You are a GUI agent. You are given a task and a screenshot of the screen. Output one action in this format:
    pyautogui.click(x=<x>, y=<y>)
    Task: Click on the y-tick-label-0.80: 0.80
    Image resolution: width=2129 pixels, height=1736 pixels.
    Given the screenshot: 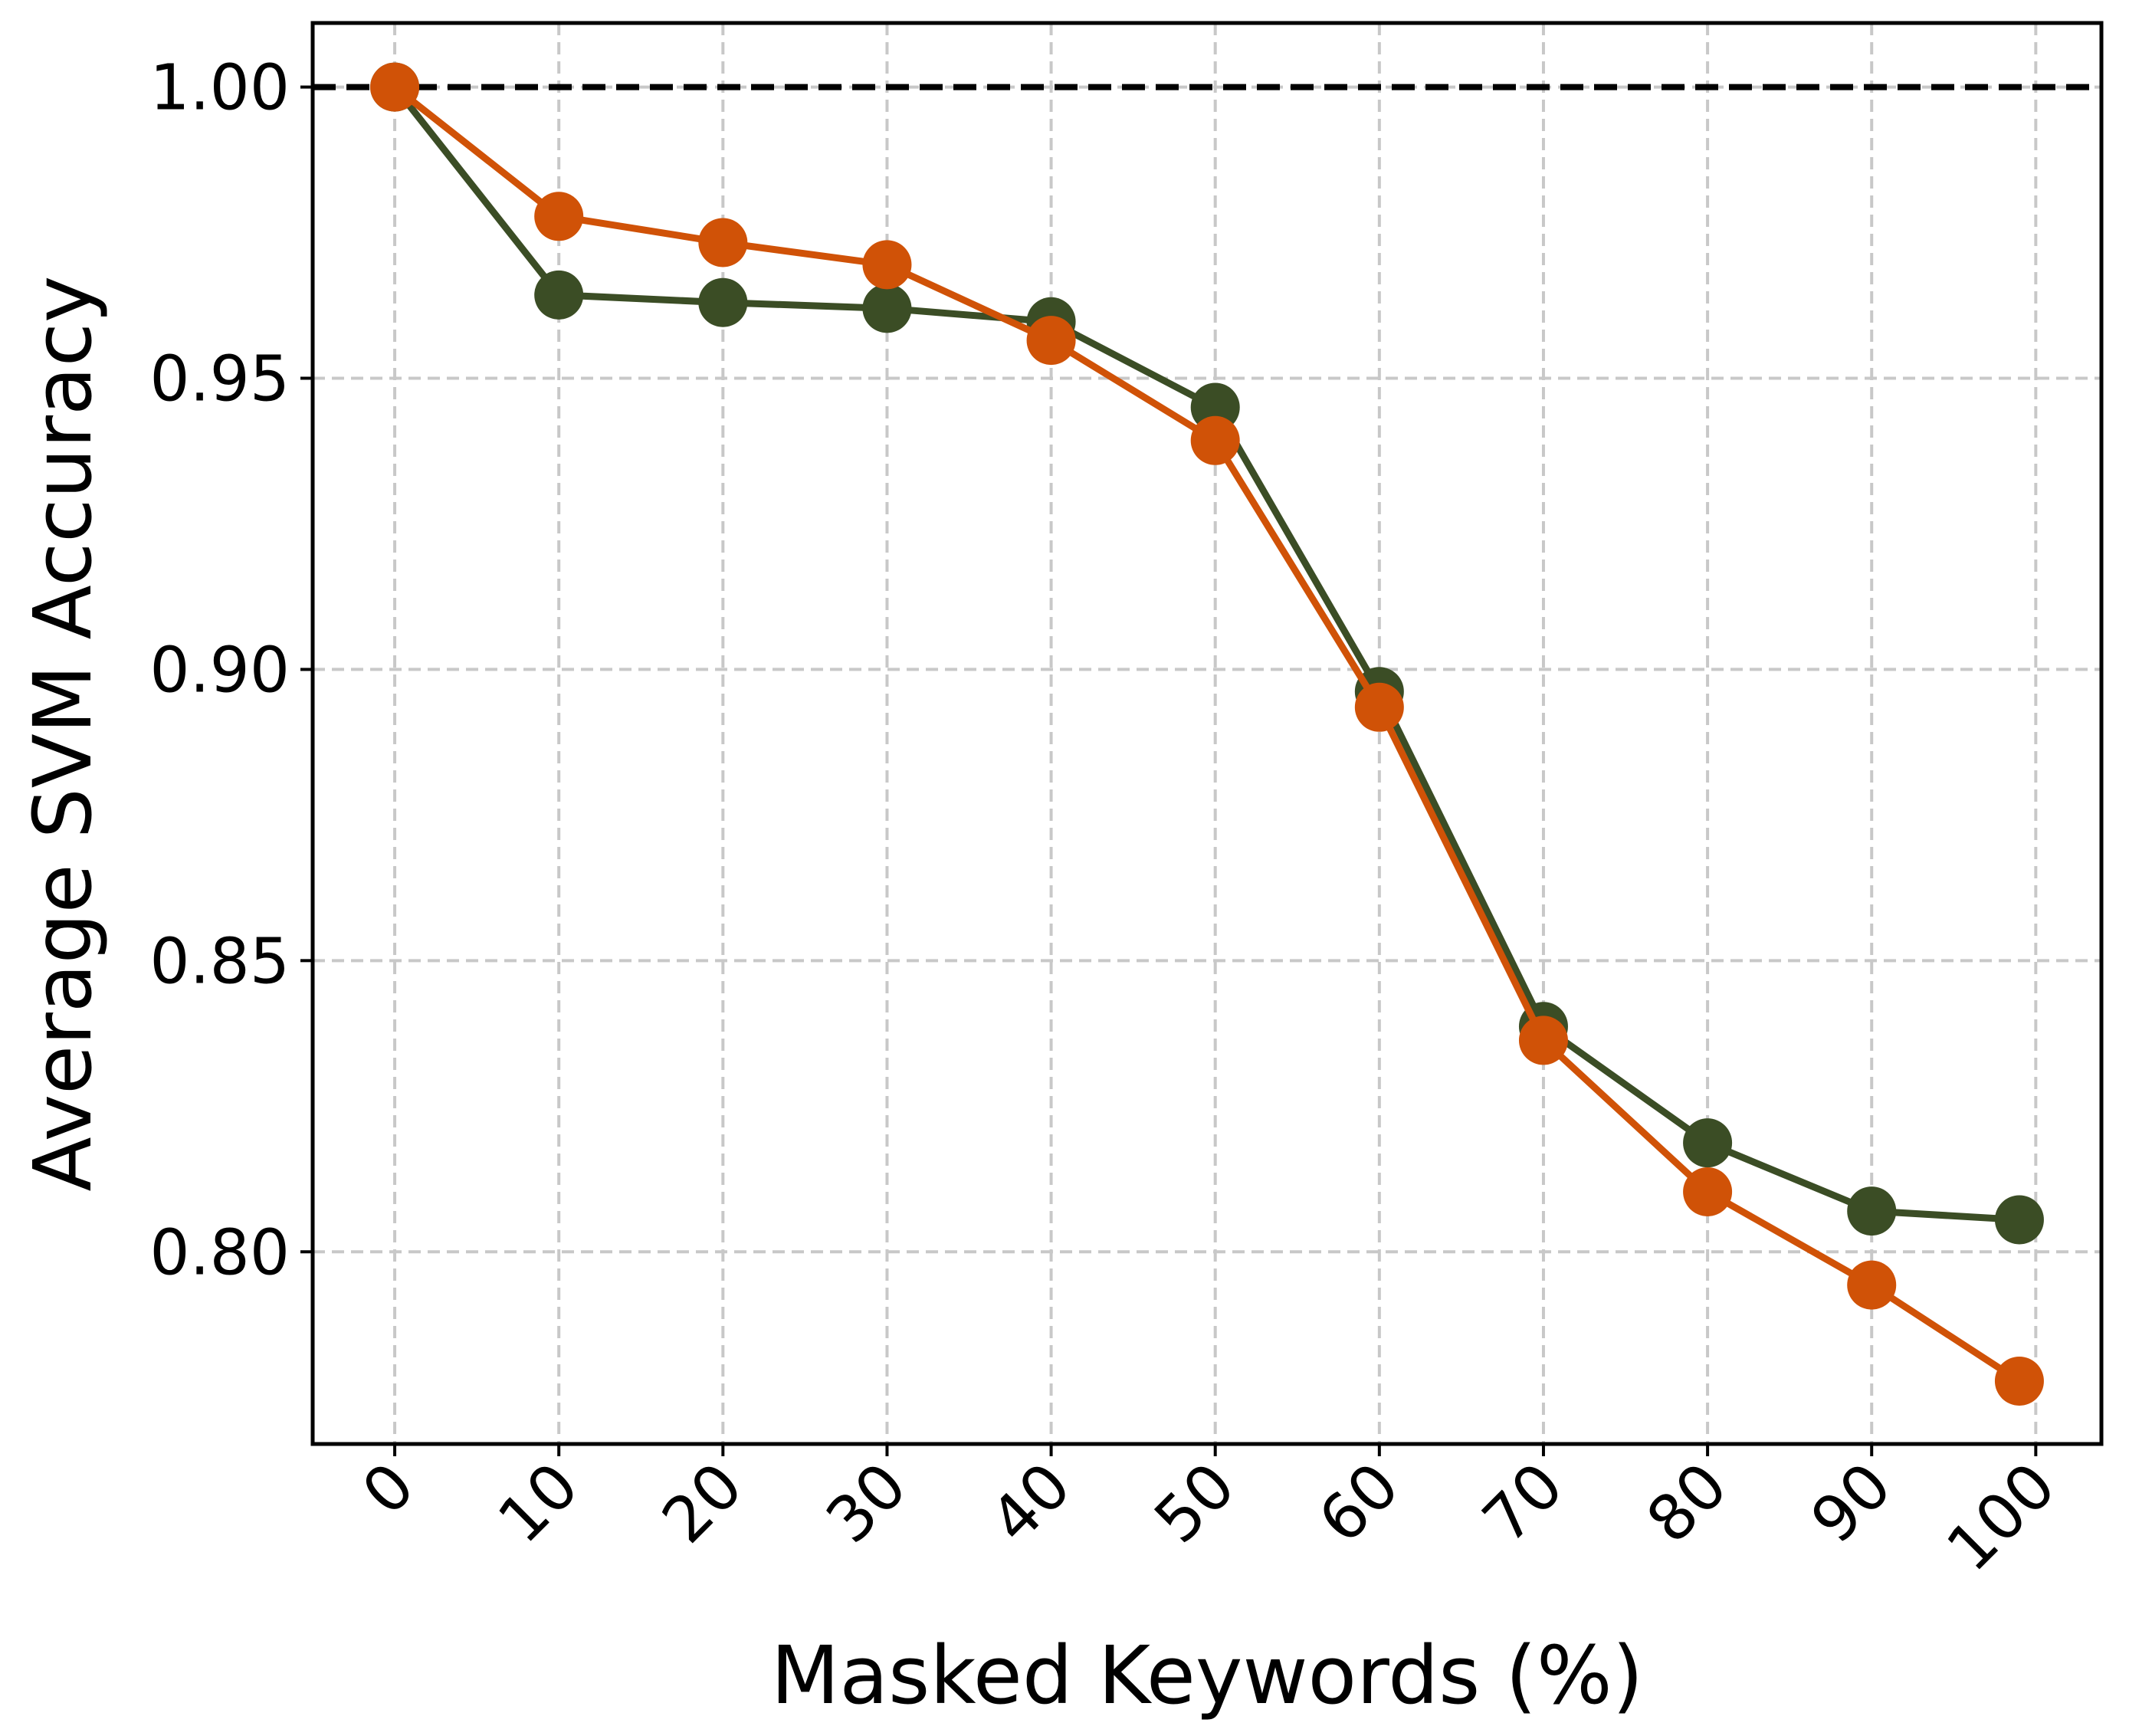 What is the action you would take?
    pyautogui.click(x=219, y=1252)
    